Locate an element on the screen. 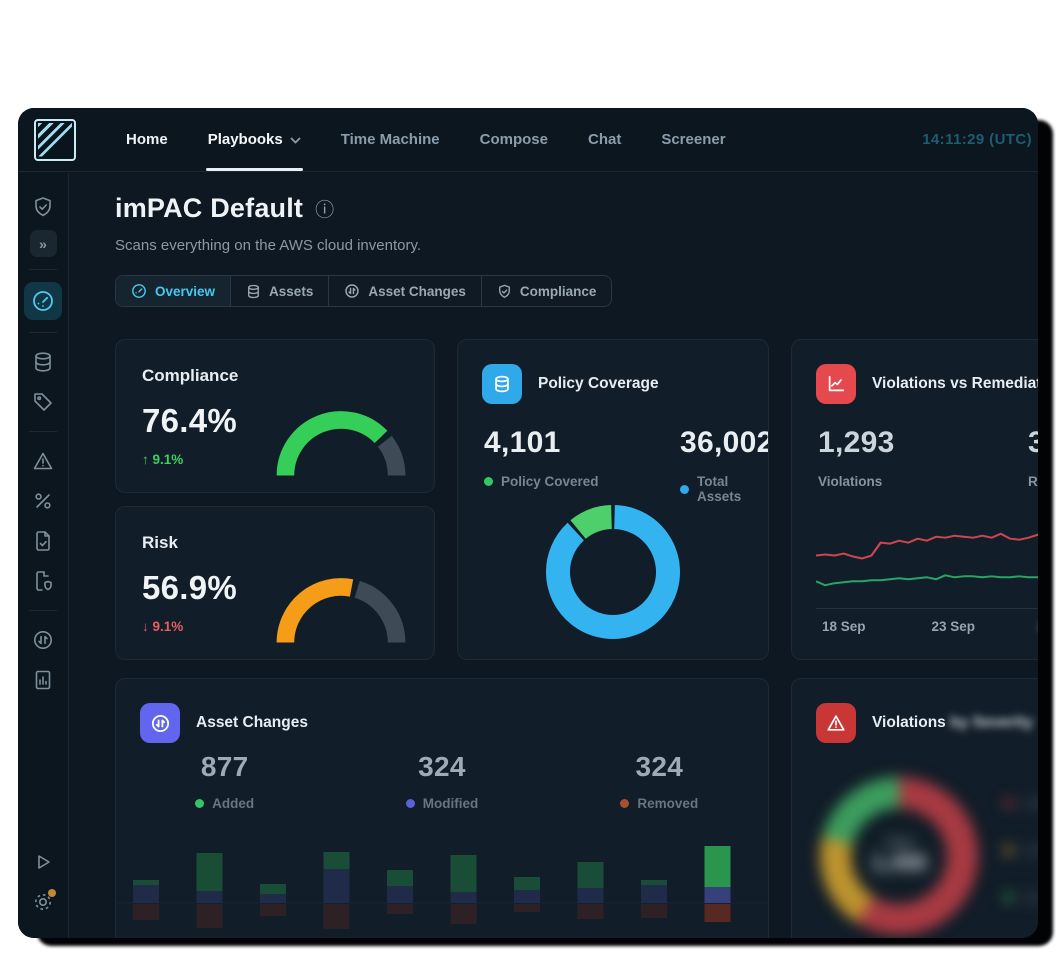 The width and height of the screenshot is (1056, 954). stat-label: Modified is located at coordinates (450, 803).